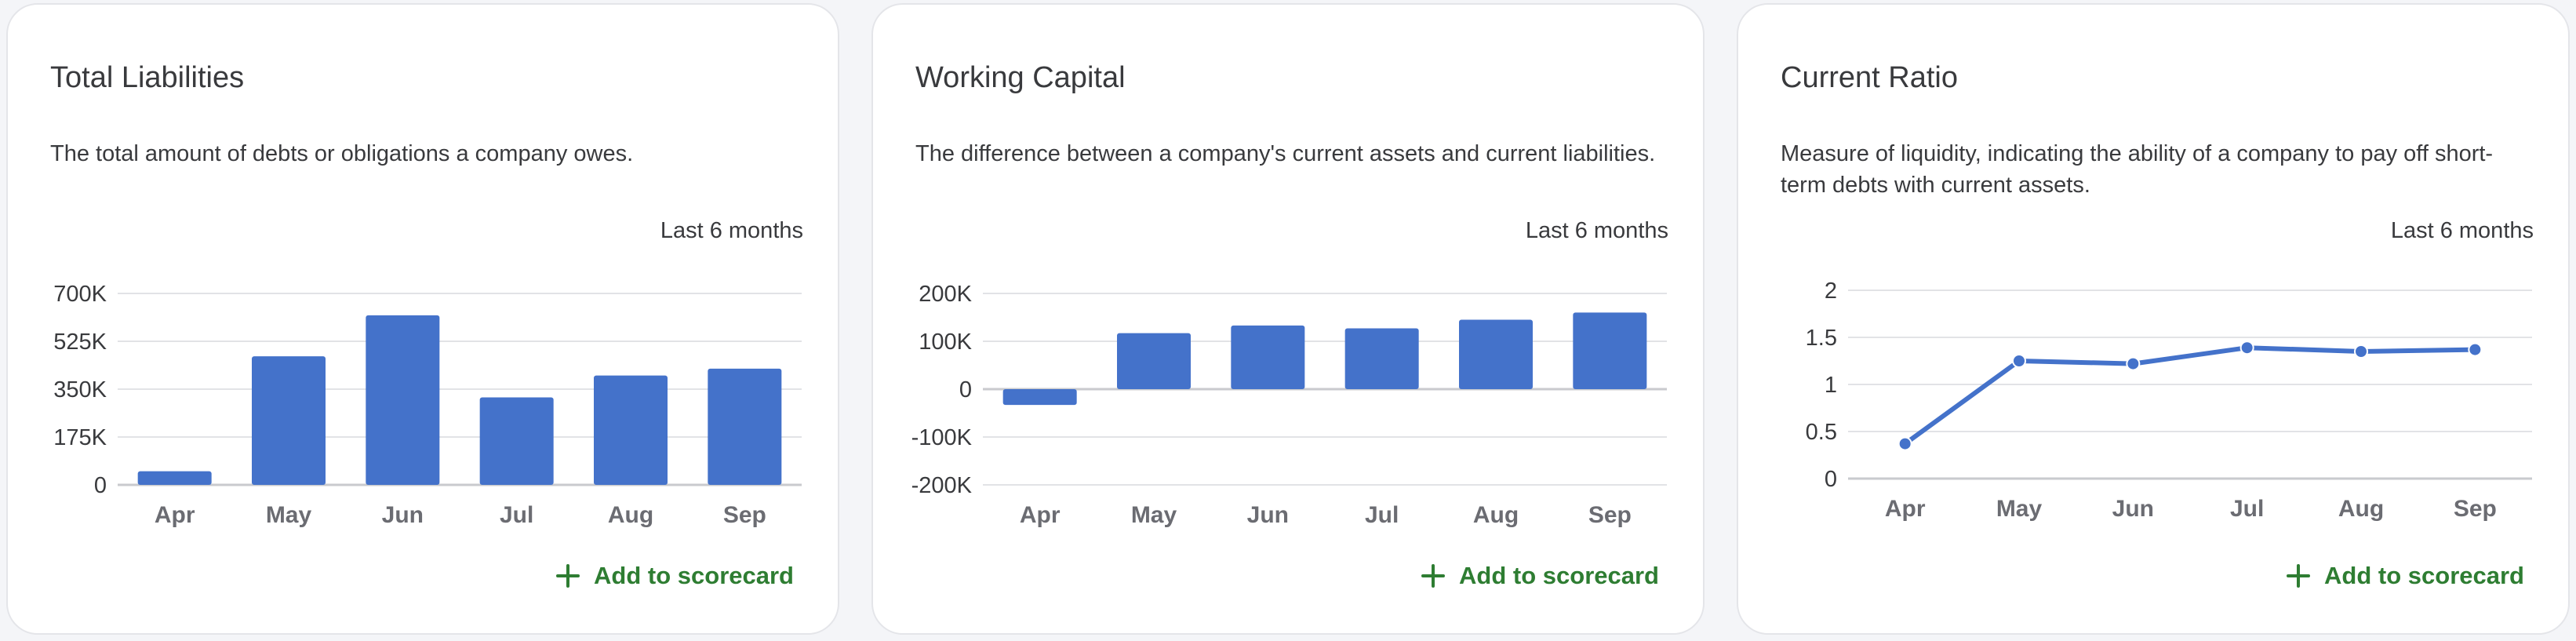 Image resolution: width=2576 pixels, height=641 pixels. Describe the element at coordinates (80, 389) in the screenshot. I see `y-tick-label: 350K` at that location.